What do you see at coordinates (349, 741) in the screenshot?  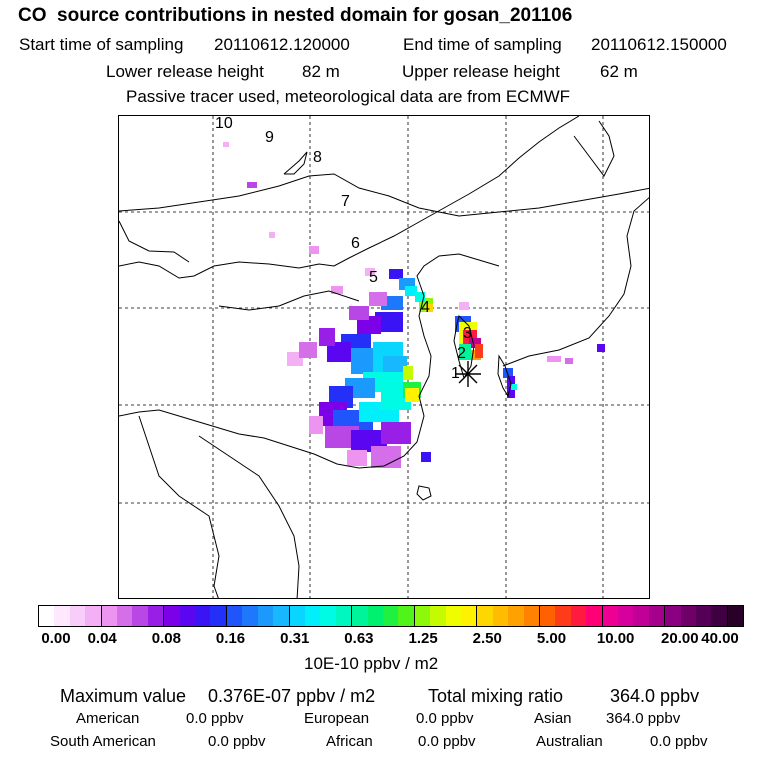 I see `african-label: African` at bounding box center [349, 741].